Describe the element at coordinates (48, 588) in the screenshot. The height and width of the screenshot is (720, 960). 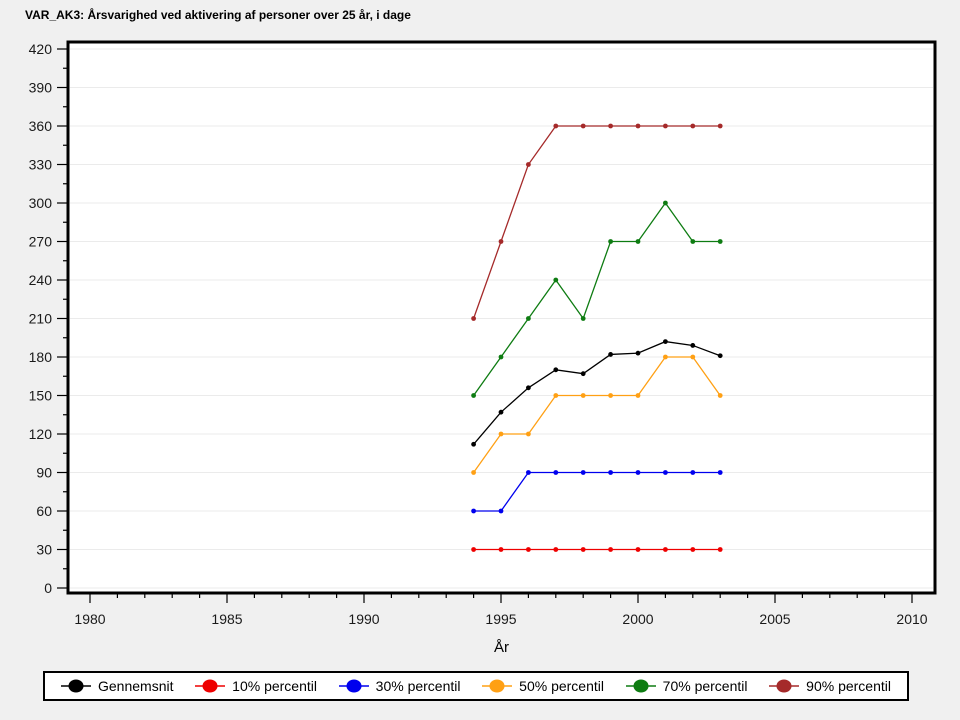
I see `y-tick-label: 0` at that location.